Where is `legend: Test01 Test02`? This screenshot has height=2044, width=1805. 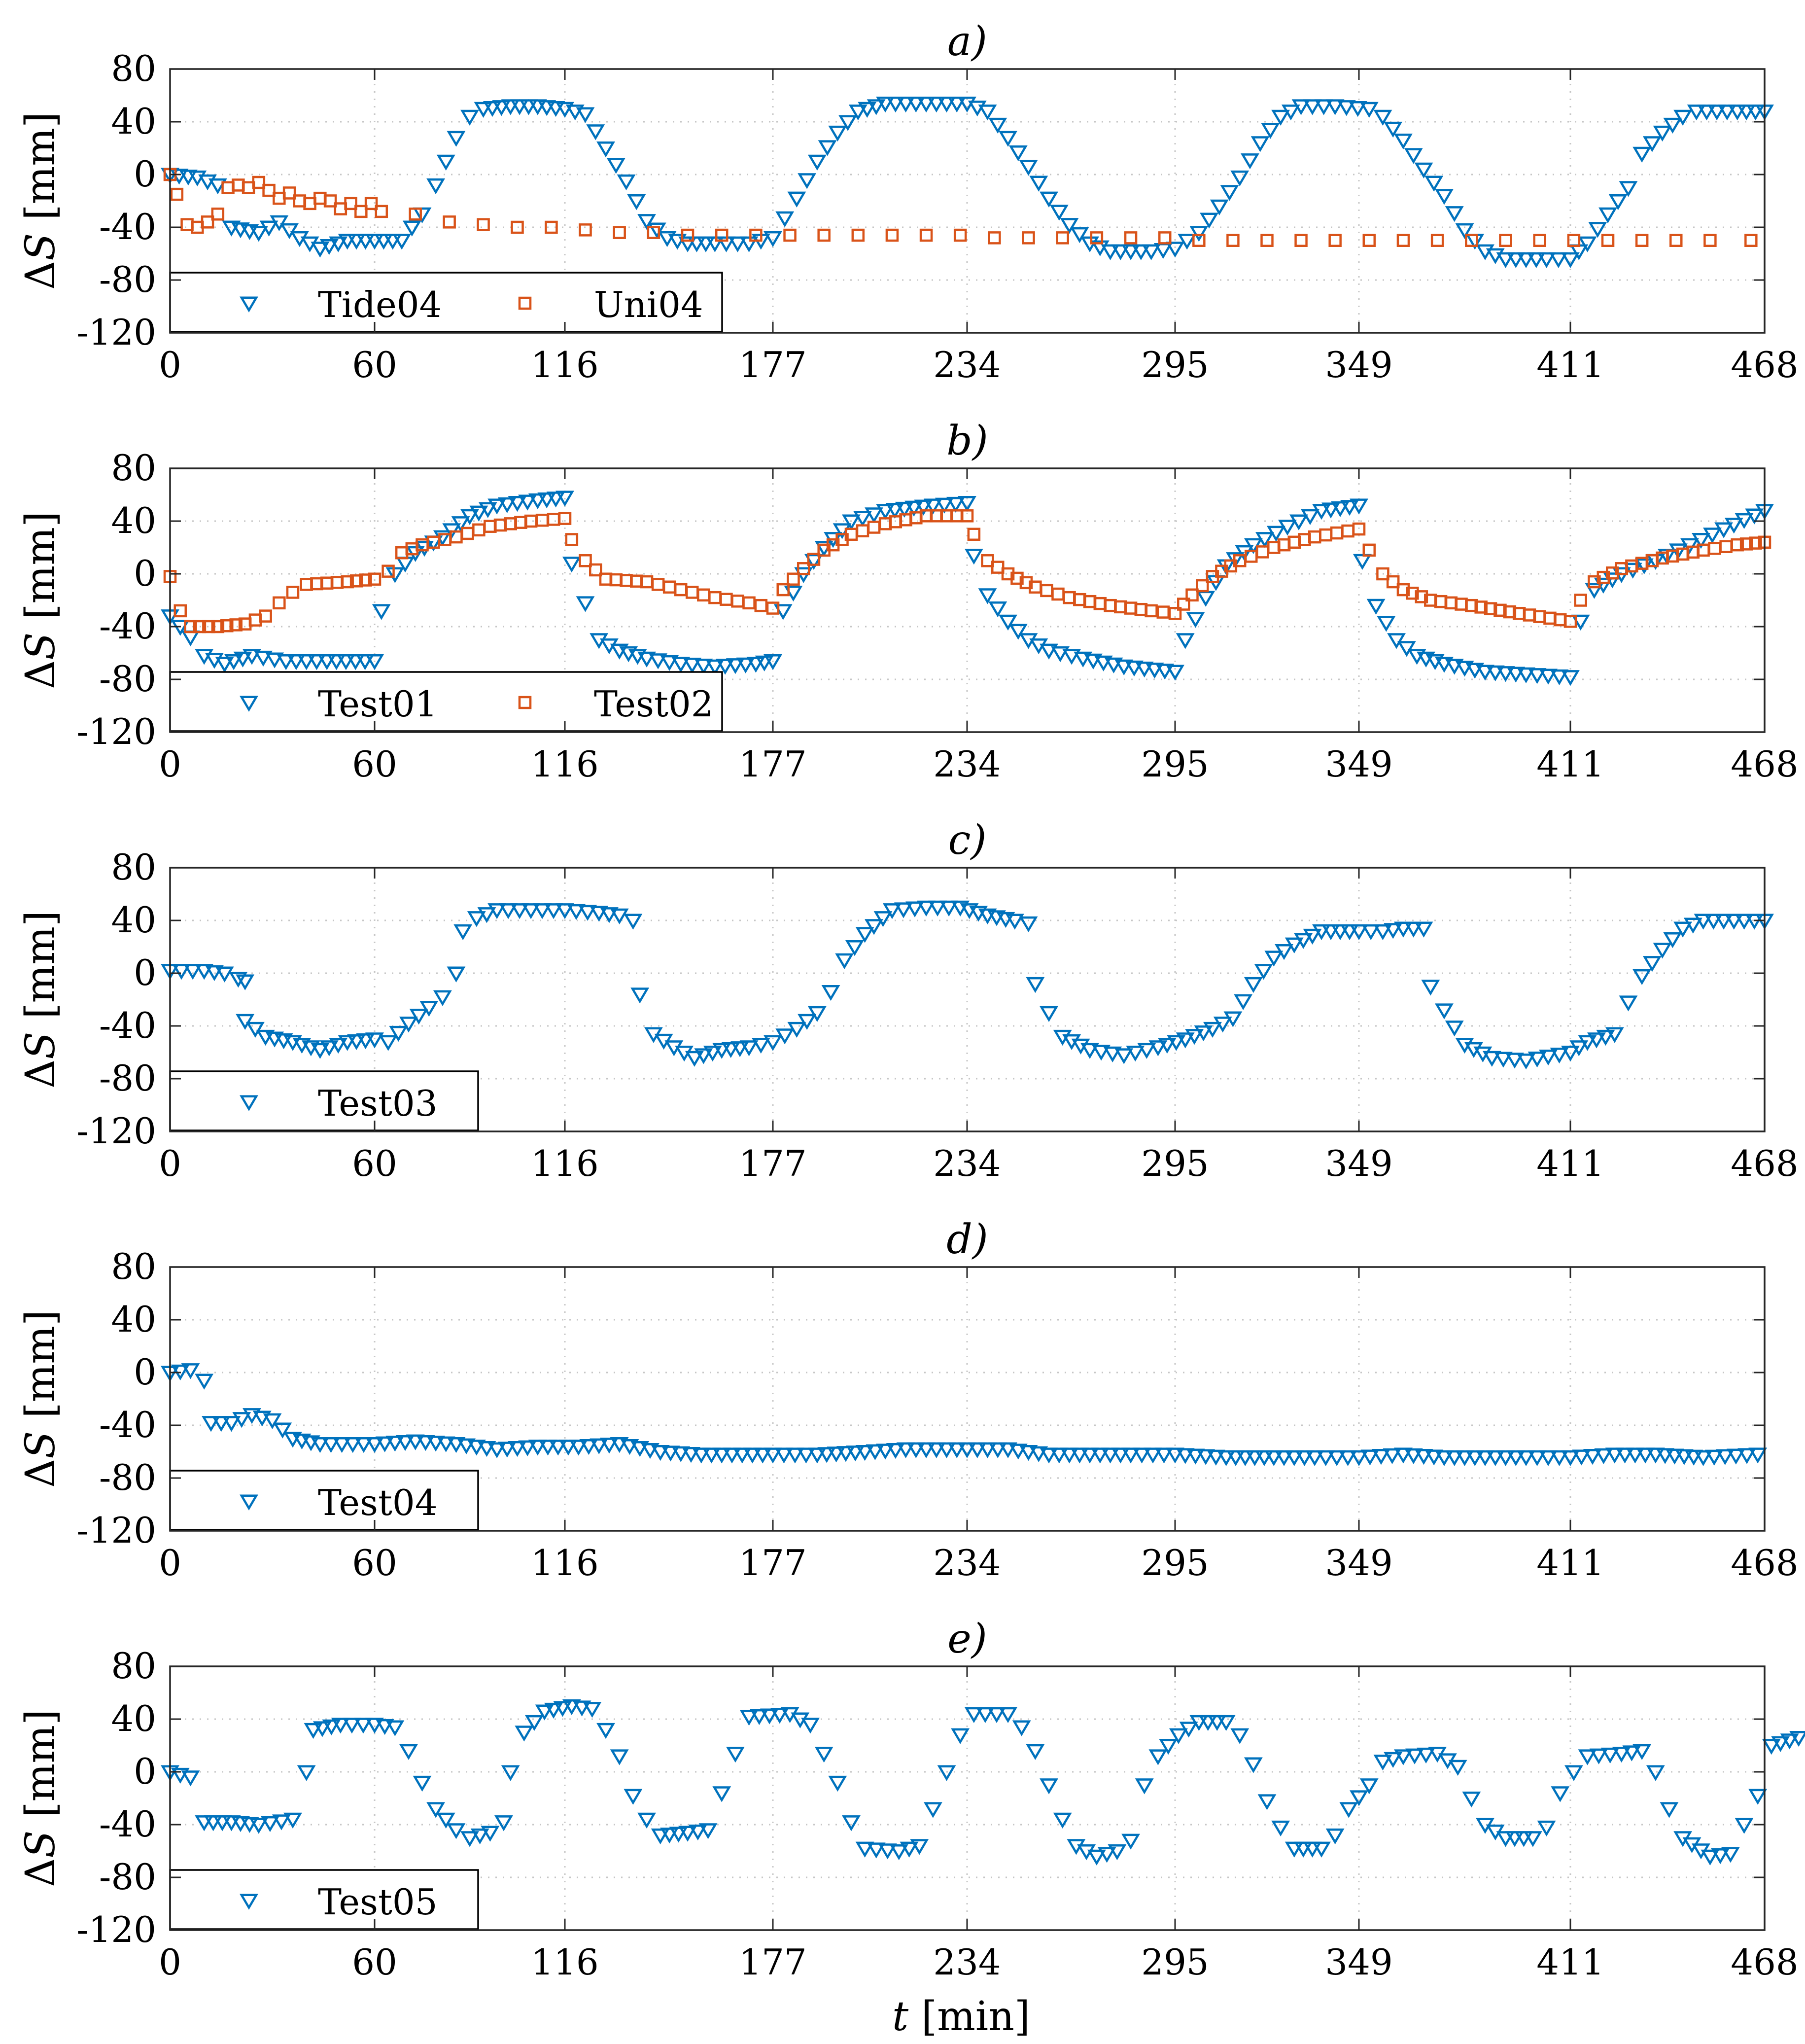 legend: Test01 Test02 is located at coordinates (446, 701).